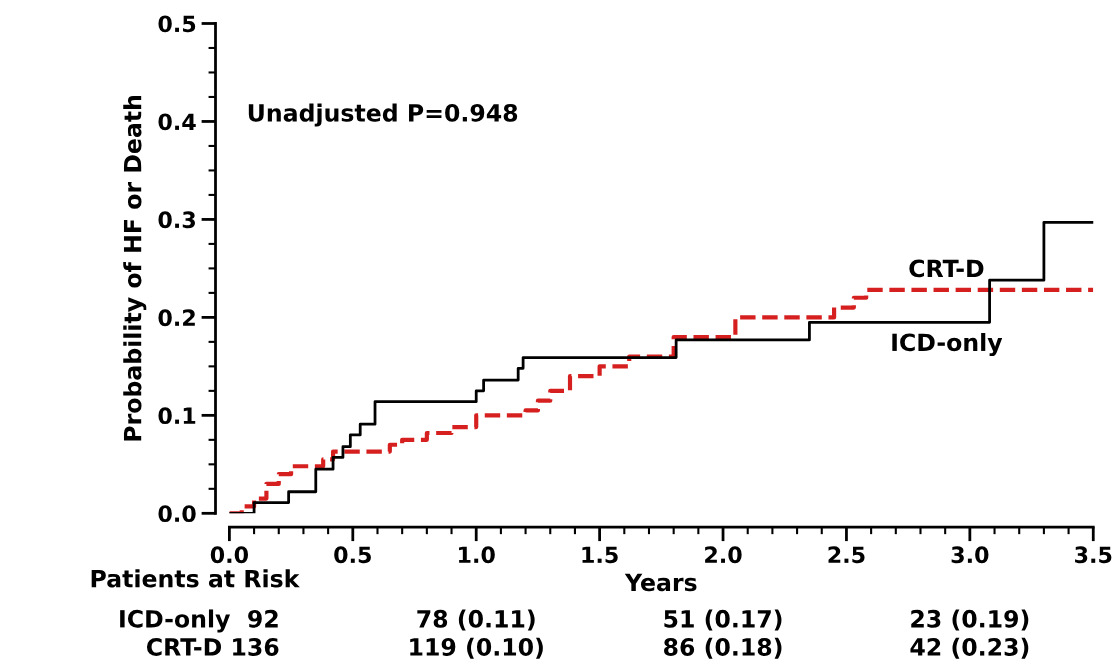  What do you see at coordinates (946, 268) in the screenshot?
I see `series-label: CRT-D` at bounding box center [946, 268].